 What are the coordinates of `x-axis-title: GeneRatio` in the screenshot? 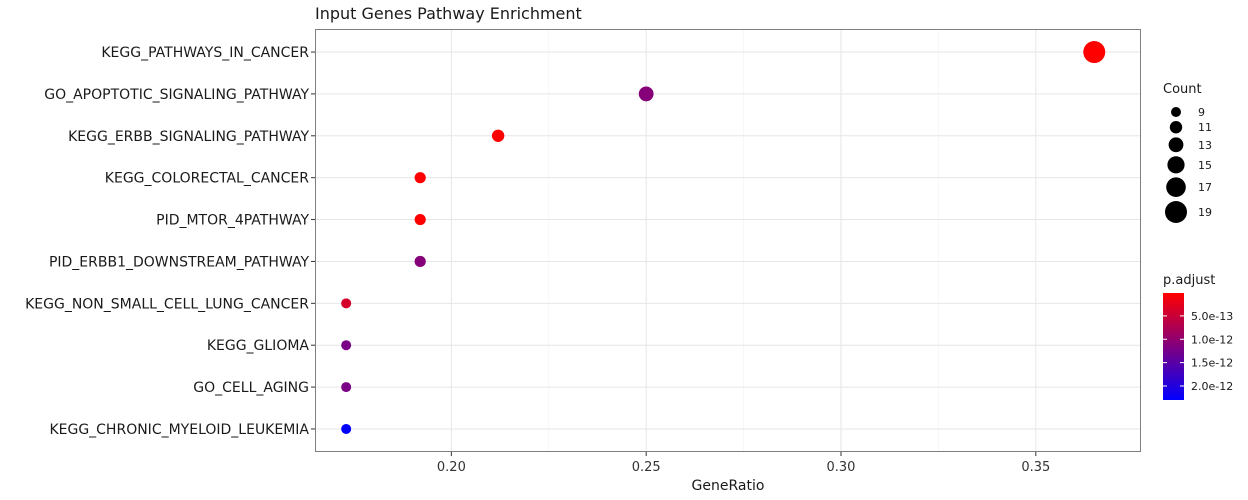 It's located at (728, 486).